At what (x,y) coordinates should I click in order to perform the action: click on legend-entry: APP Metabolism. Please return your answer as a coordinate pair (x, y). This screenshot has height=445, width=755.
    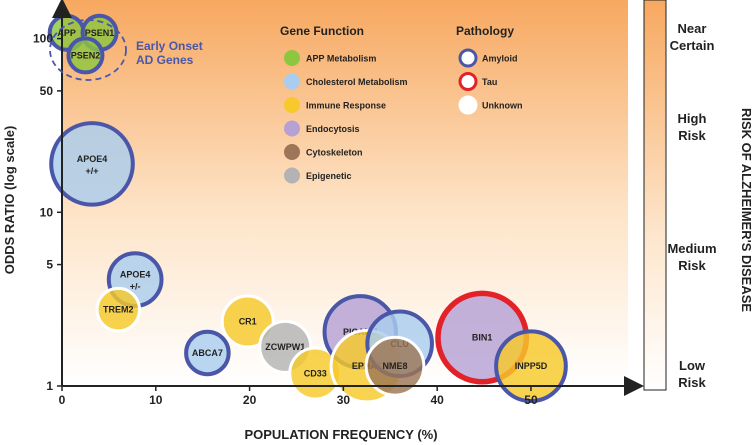
    Looking at the image, I should click on (341, 59).